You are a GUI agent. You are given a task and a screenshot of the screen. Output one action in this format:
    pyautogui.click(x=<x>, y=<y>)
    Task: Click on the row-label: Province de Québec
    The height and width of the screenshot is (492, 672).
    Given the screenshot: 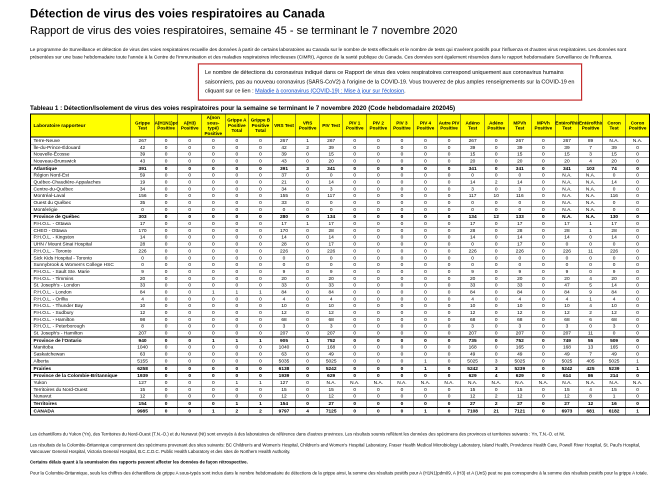 What is the action you would take?
    pyautogui.click(x=80, y=216)
    